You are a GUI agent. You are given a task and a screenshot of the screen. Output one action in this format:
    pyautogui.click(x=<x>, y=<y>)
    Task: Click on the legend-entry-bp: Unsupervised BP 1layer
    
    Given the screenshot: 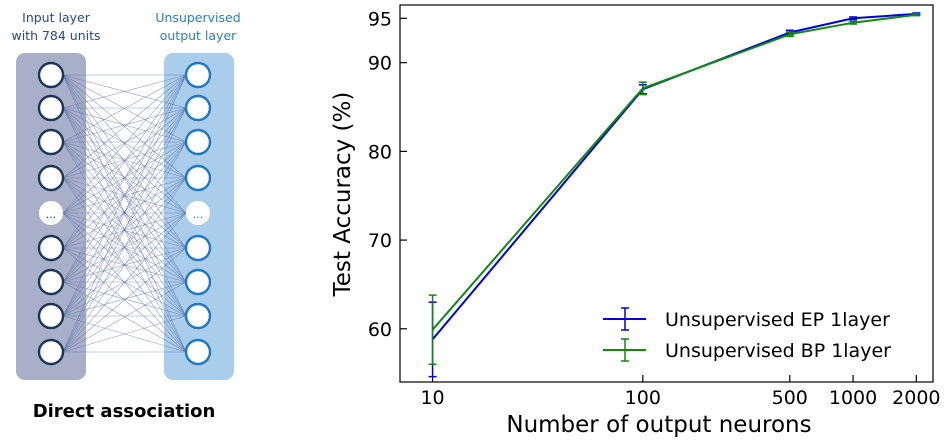 What is the action you would take?
    pyautogui.click(x=747, y=350)
    